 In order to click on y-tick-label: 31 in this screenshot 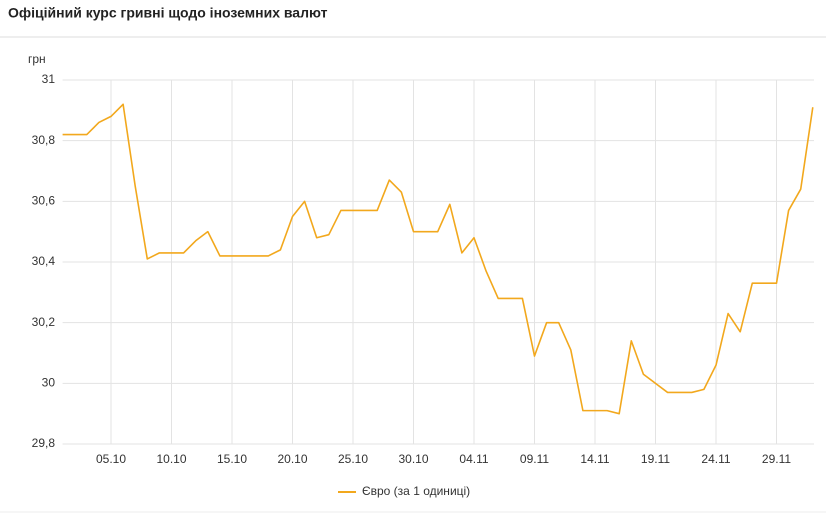, I will do `click(49, 79)`.